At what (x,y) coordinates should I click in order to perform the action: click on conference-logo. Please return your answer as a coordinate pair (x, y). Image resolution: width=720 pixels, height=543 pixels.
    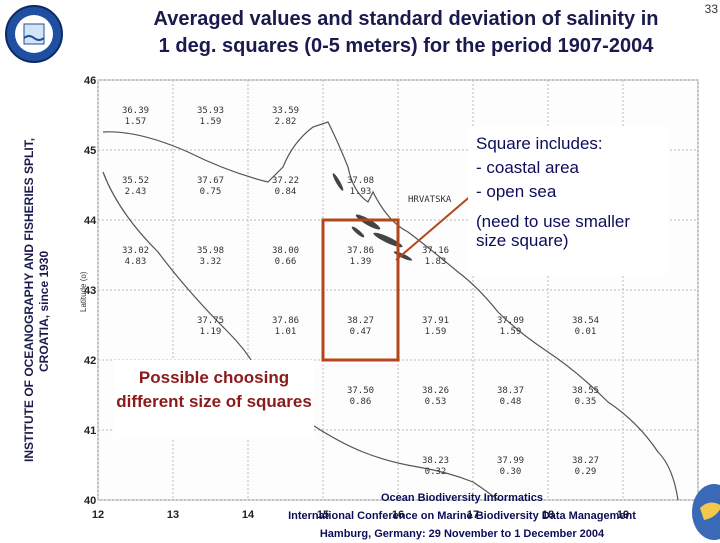
    Looking at the image, I should click on (706, 512).